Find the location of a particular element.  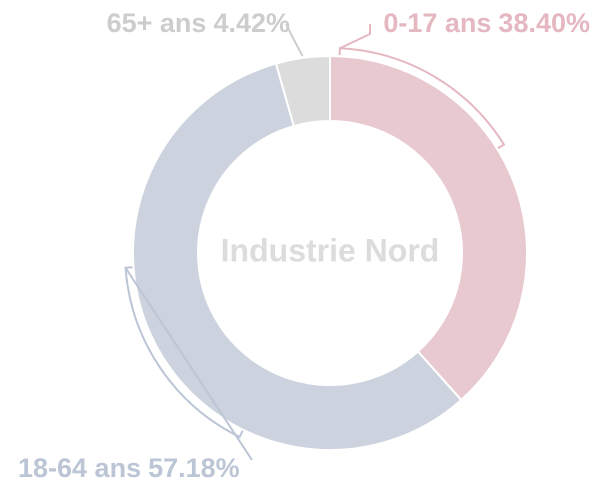

slice-label: 65+ ans 4.42% is located at coordinates (198, 23).